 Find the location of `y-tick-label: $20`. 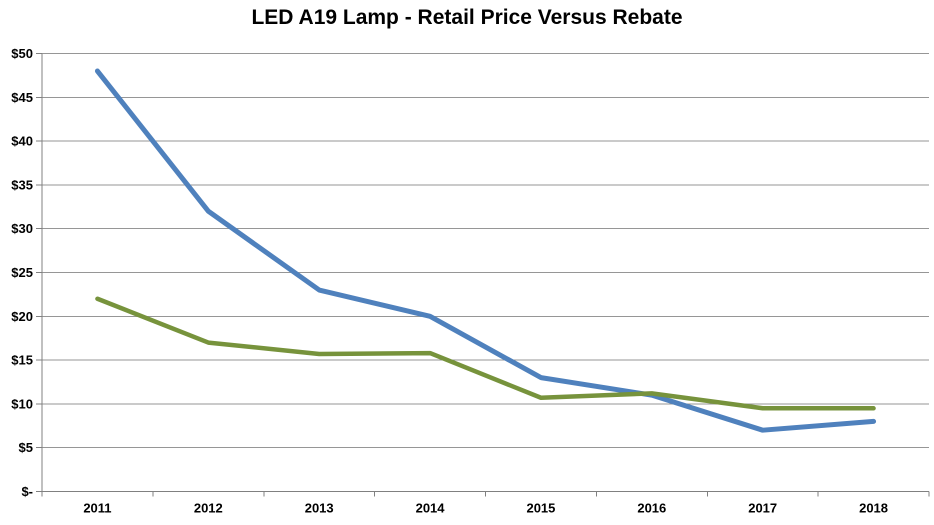

y-tick-label: $20 is located at coordinates (22, 316).